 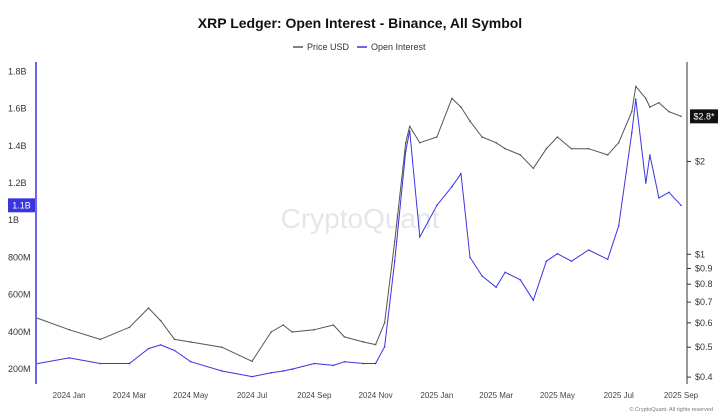 I want to click on left-current-value-label: 1.1B, so click(x=21, y=205).